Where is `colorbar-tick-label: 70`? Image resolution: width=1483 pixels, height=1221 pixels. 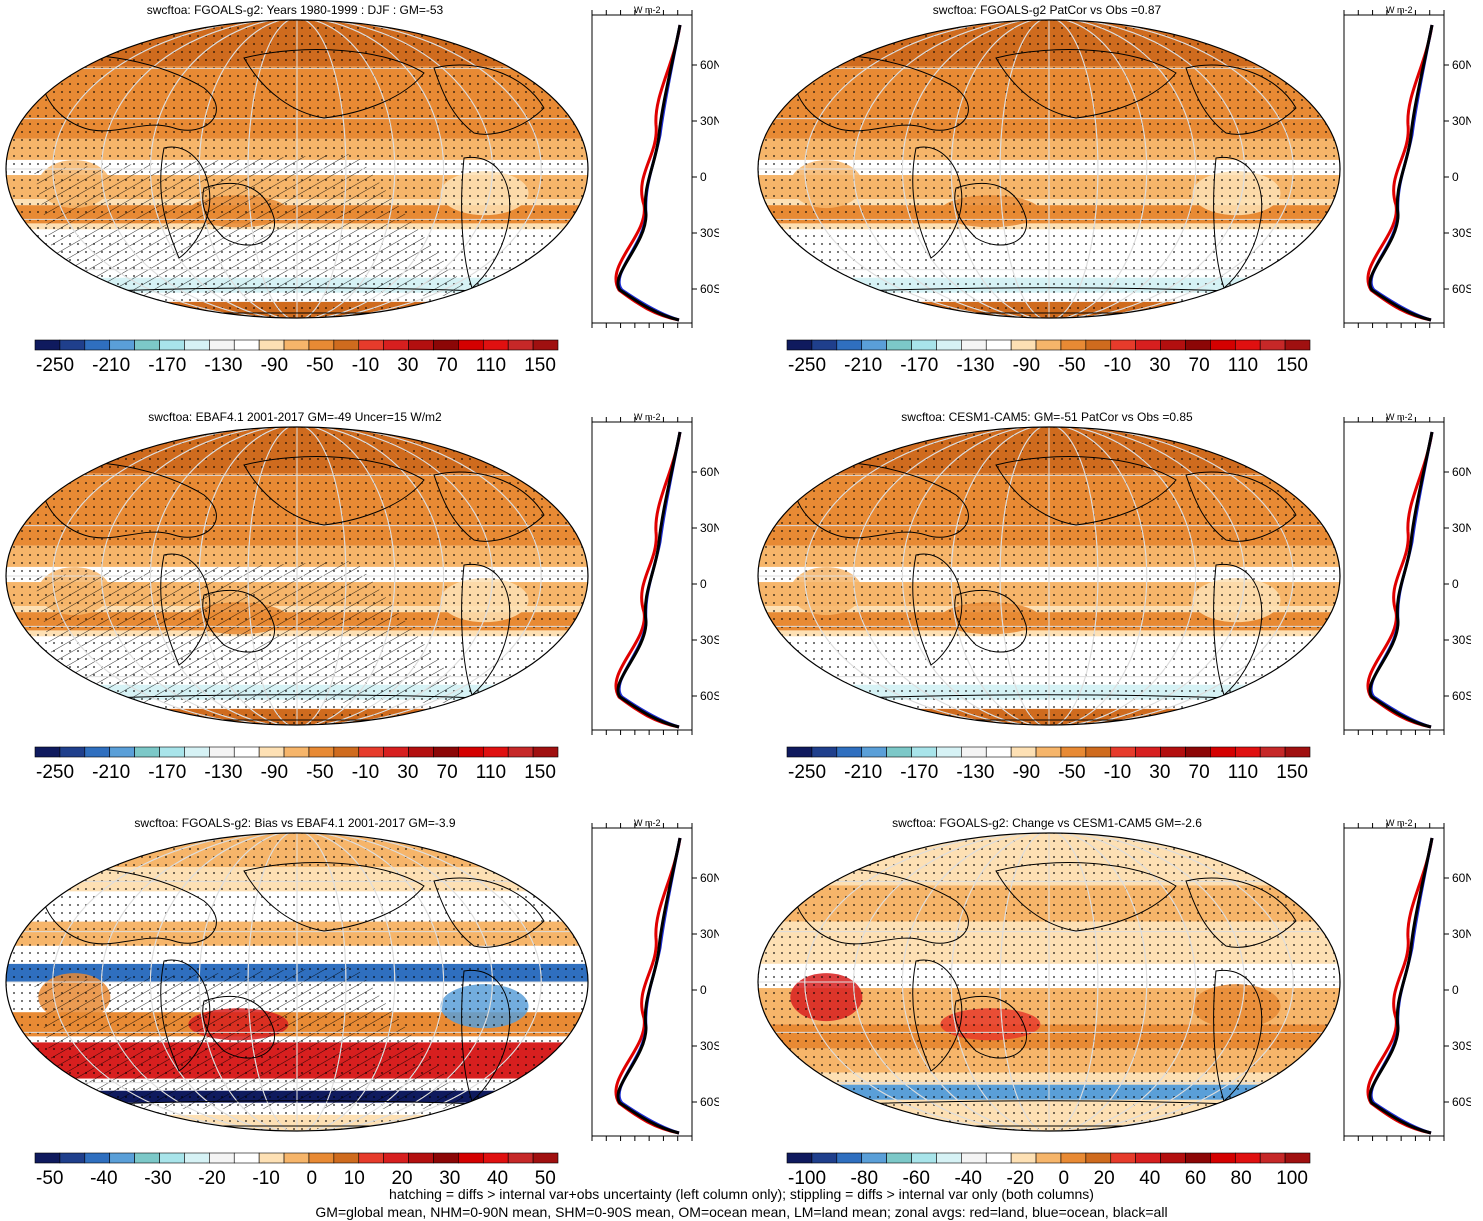
colorbar-tick-label: 70 is located at coordinates (1199, 365).